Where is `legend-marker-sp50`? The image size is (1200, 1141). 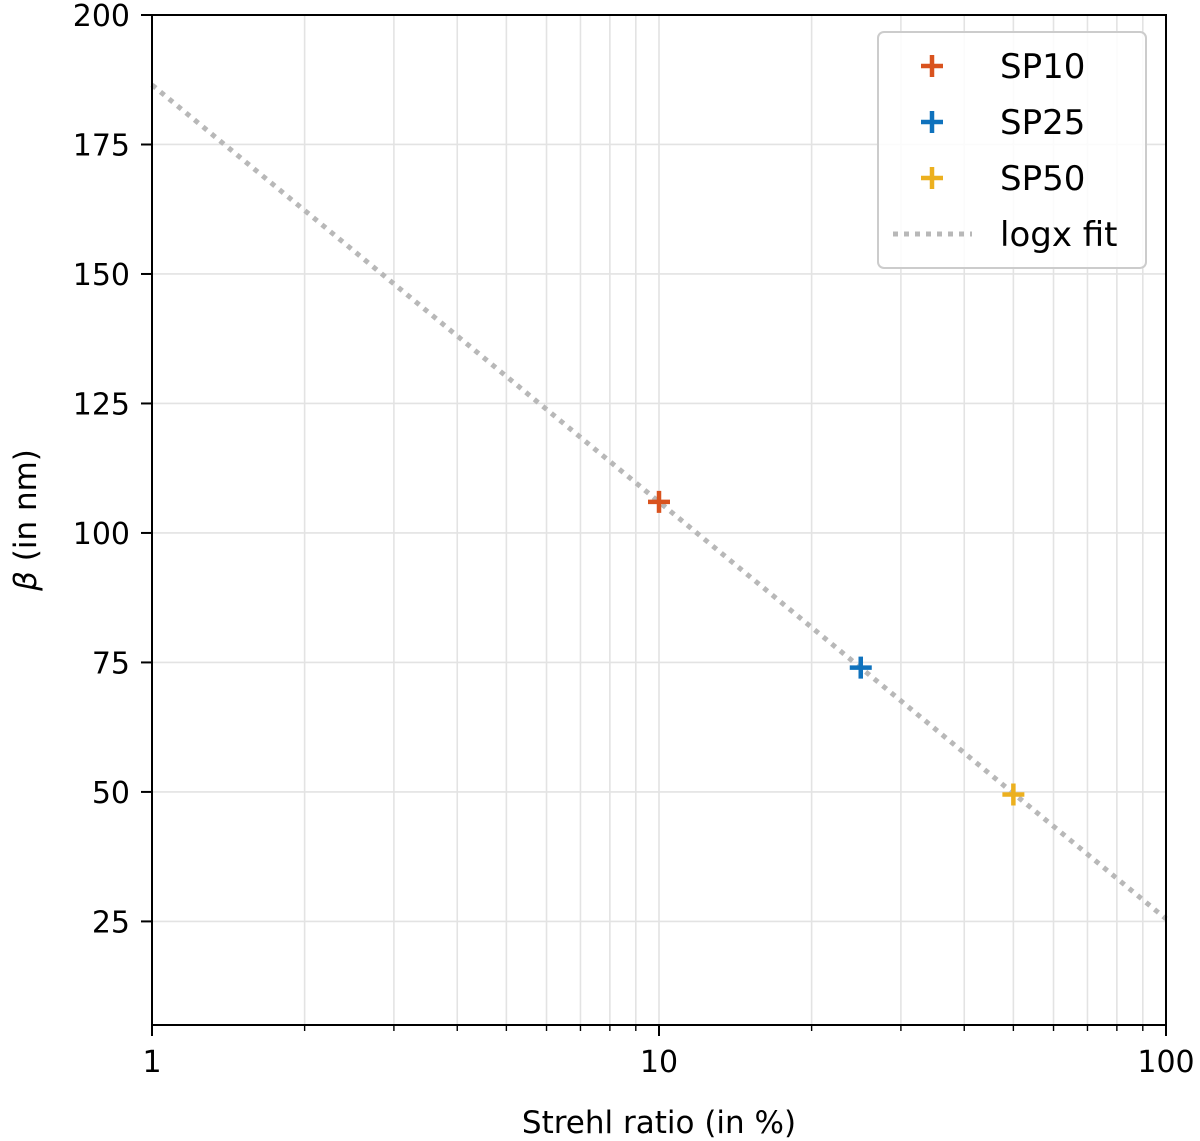 legend-marker-sp50 is located at coordinates (932, 178).